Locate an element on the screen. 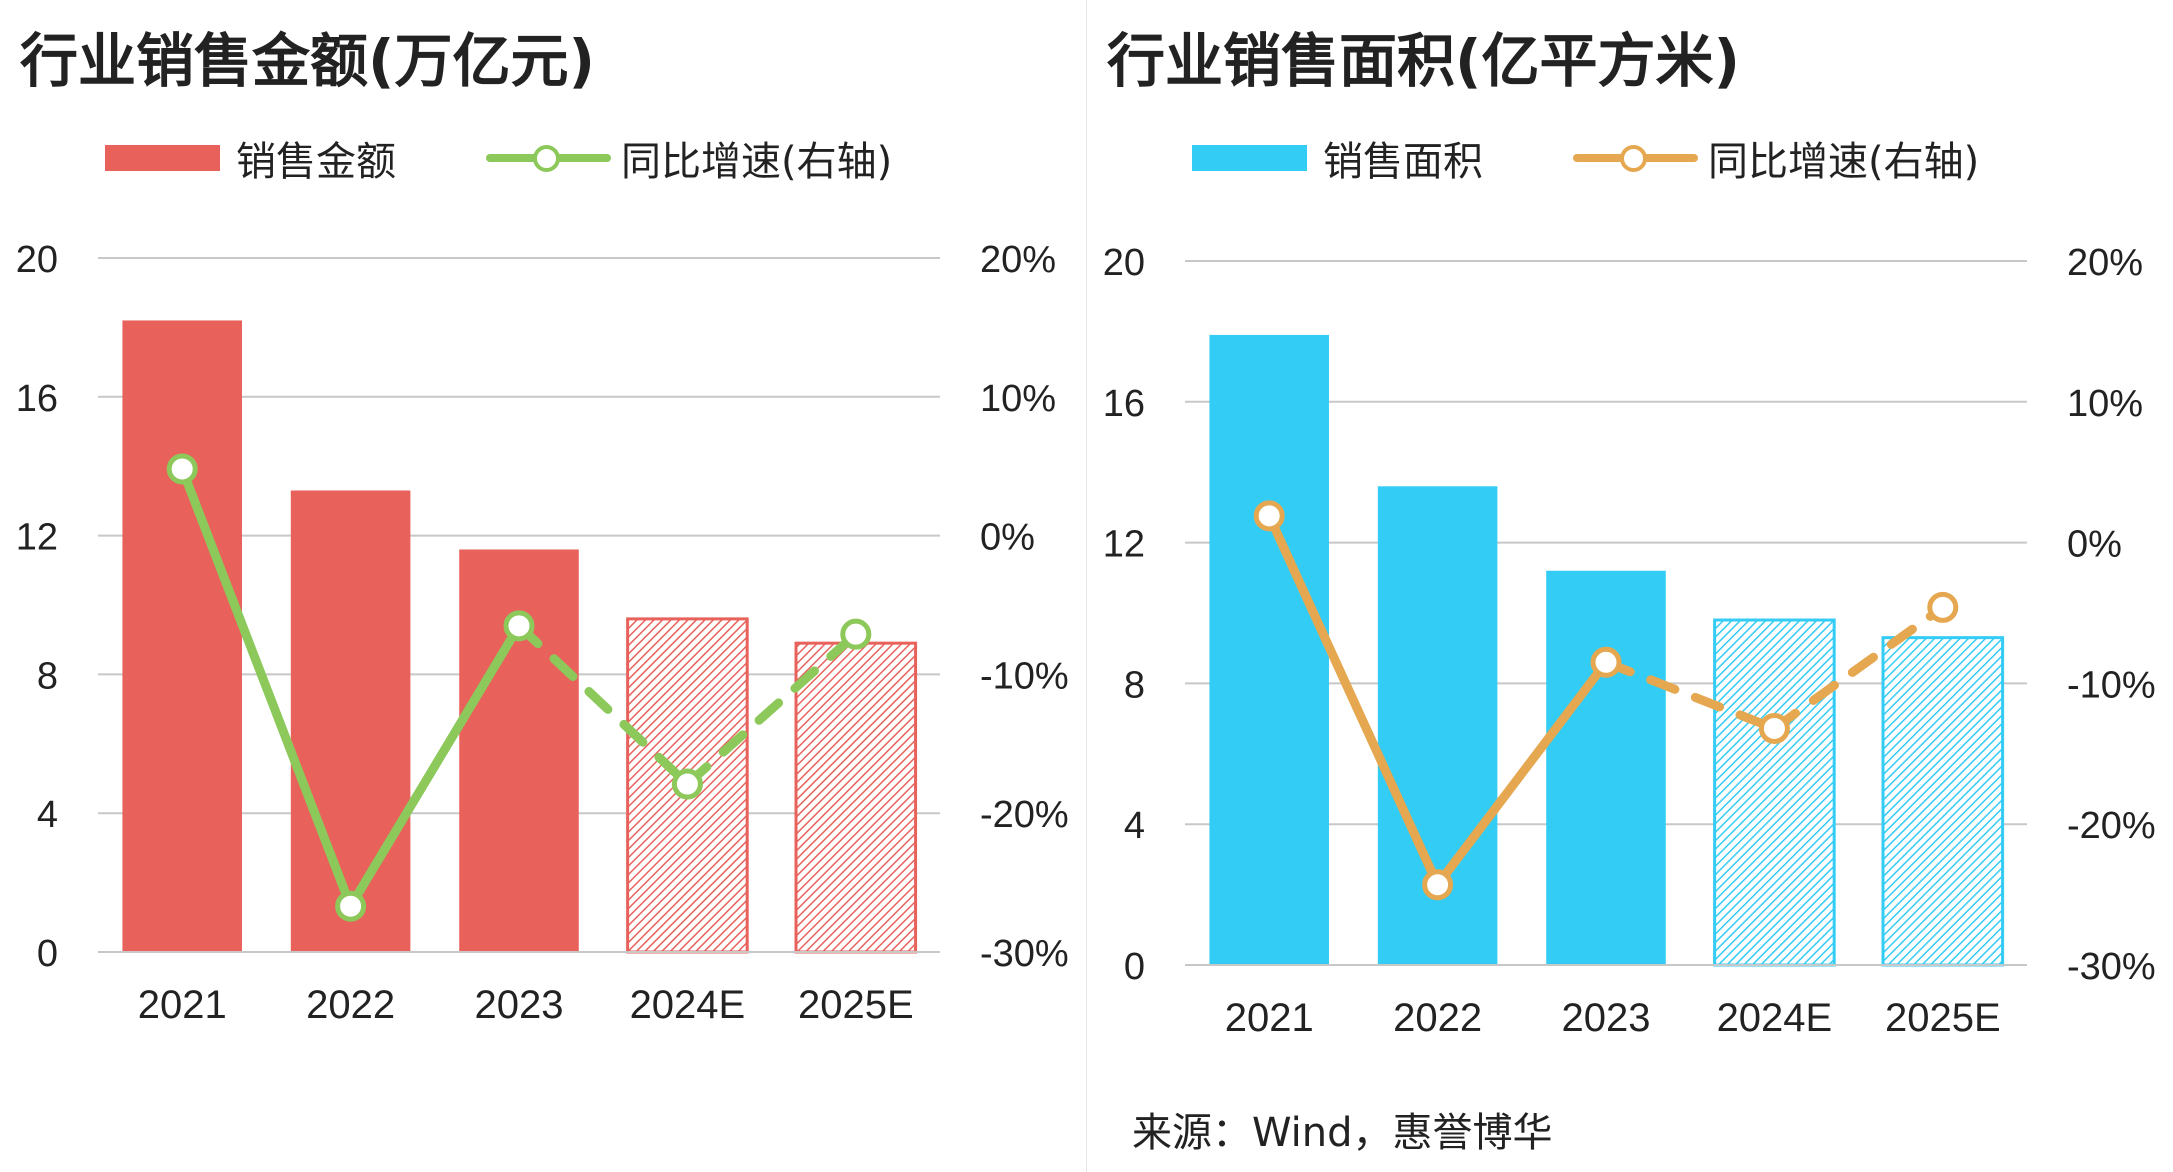 Image resolution: width=2173 pixels, height=1172 pixels. panel-divider is located at coordinates (1086, 586).